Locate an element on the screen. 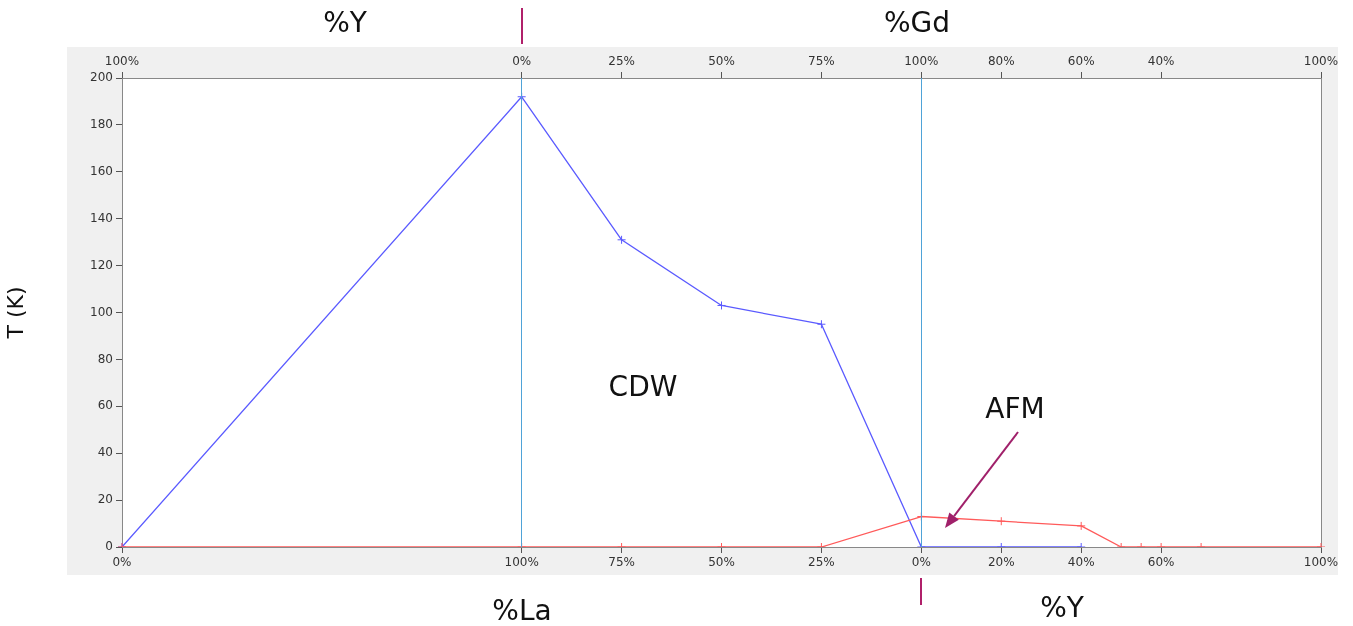  x-tick-label: 40% is located at coordinates (1081, 562).